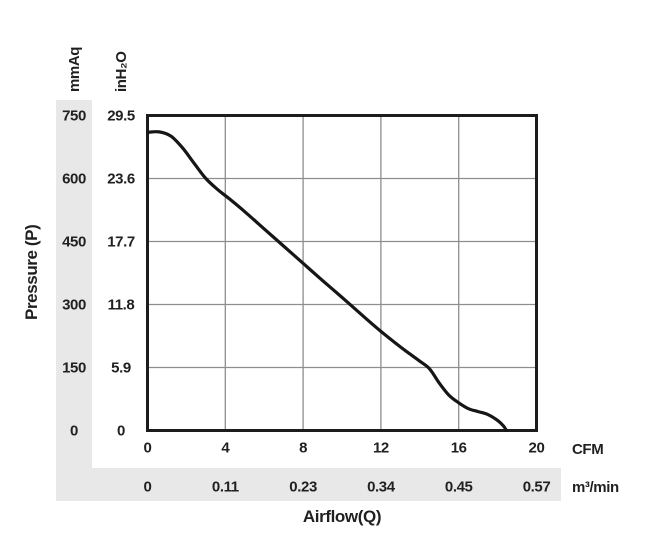 This screenshot has height=546, width=670. What do you see at coordinates (74, 430) in the screenshot?
I see `y-tick-label-mmaq: 0` at bounding box center [74, 430].